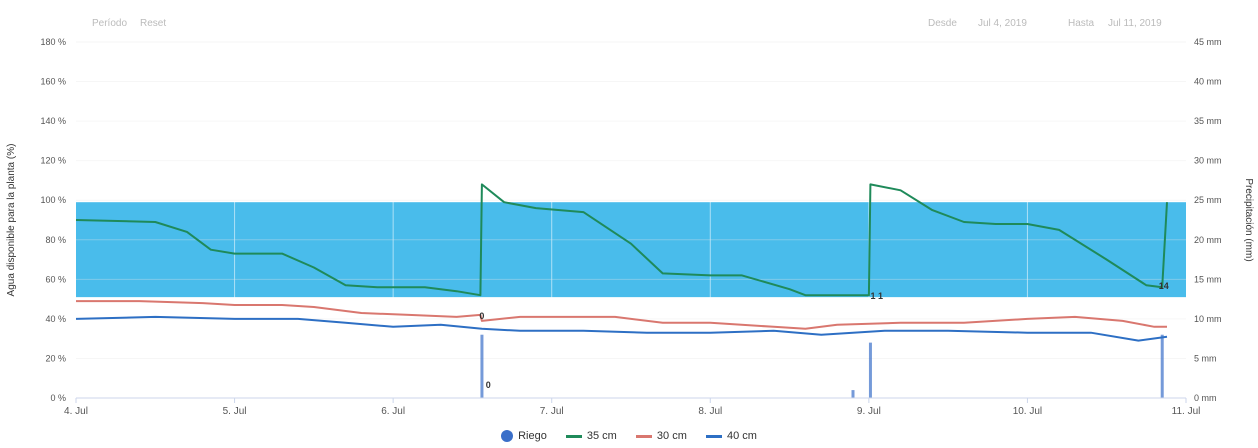 This screenshot has width=1258, height=448. I want to click on x-tick-label: 10. Jul, so click(1027, 411).